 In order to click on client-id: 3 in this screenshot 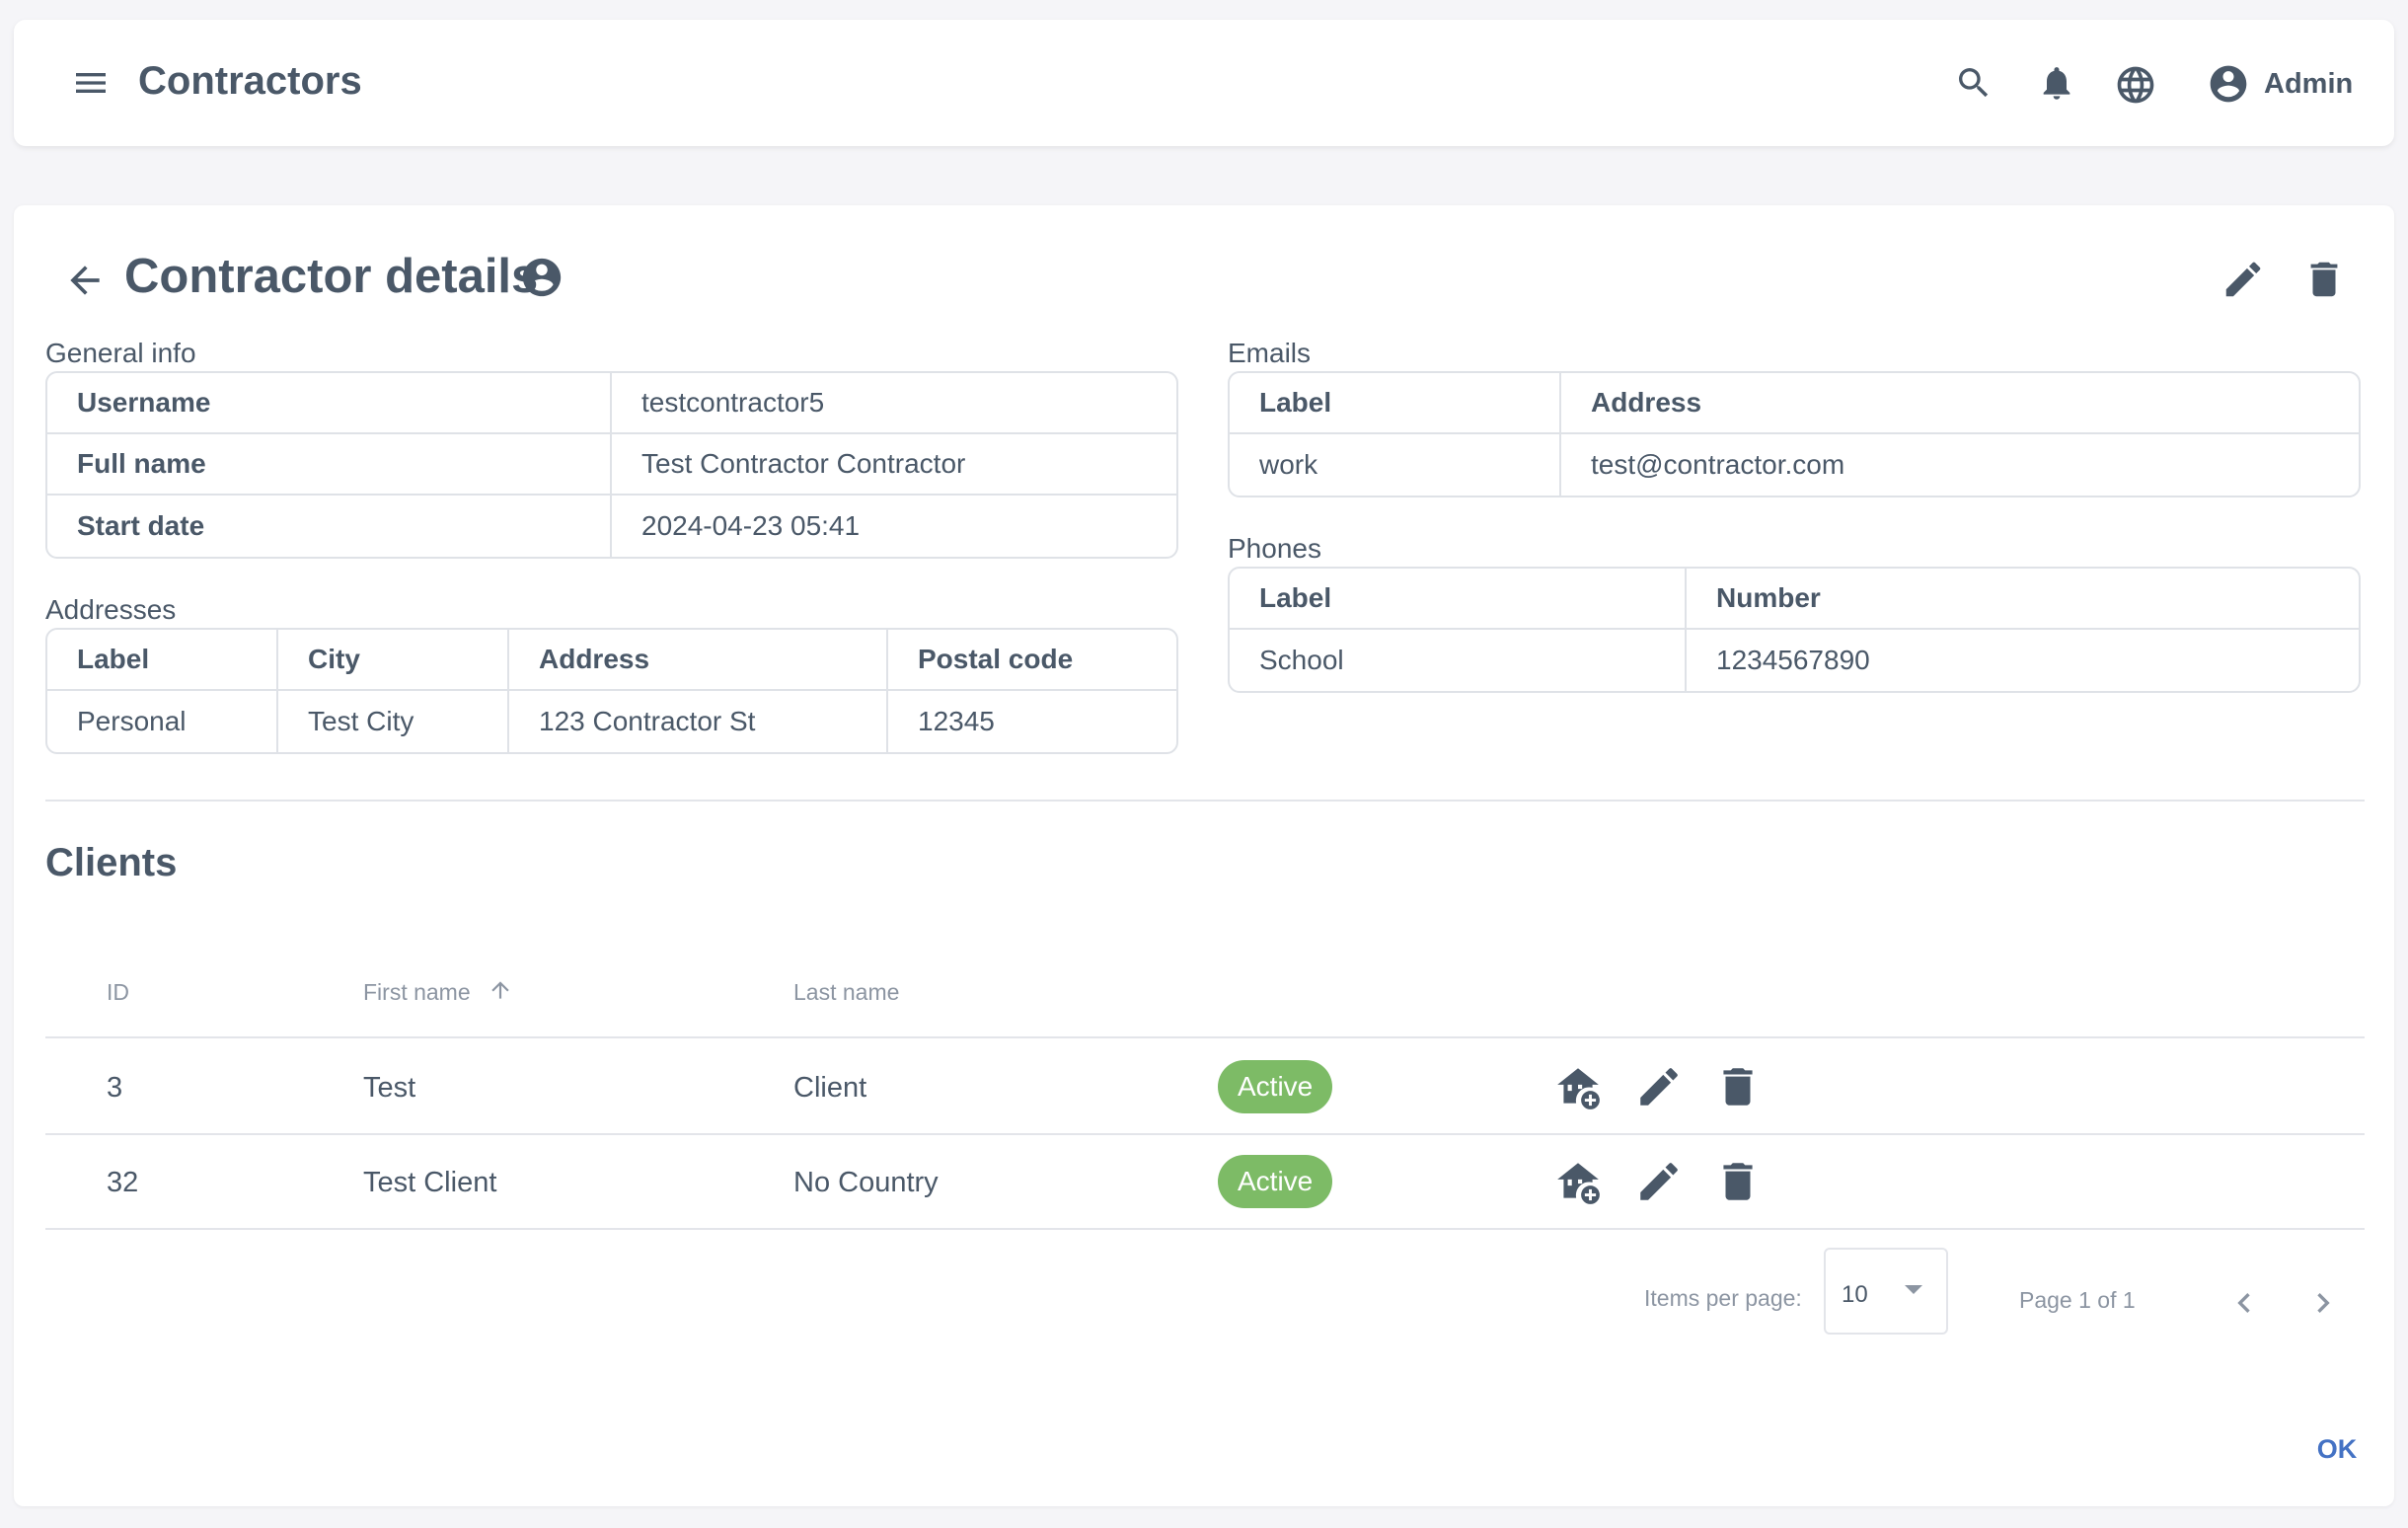, I will do `click(115, 1088)`.